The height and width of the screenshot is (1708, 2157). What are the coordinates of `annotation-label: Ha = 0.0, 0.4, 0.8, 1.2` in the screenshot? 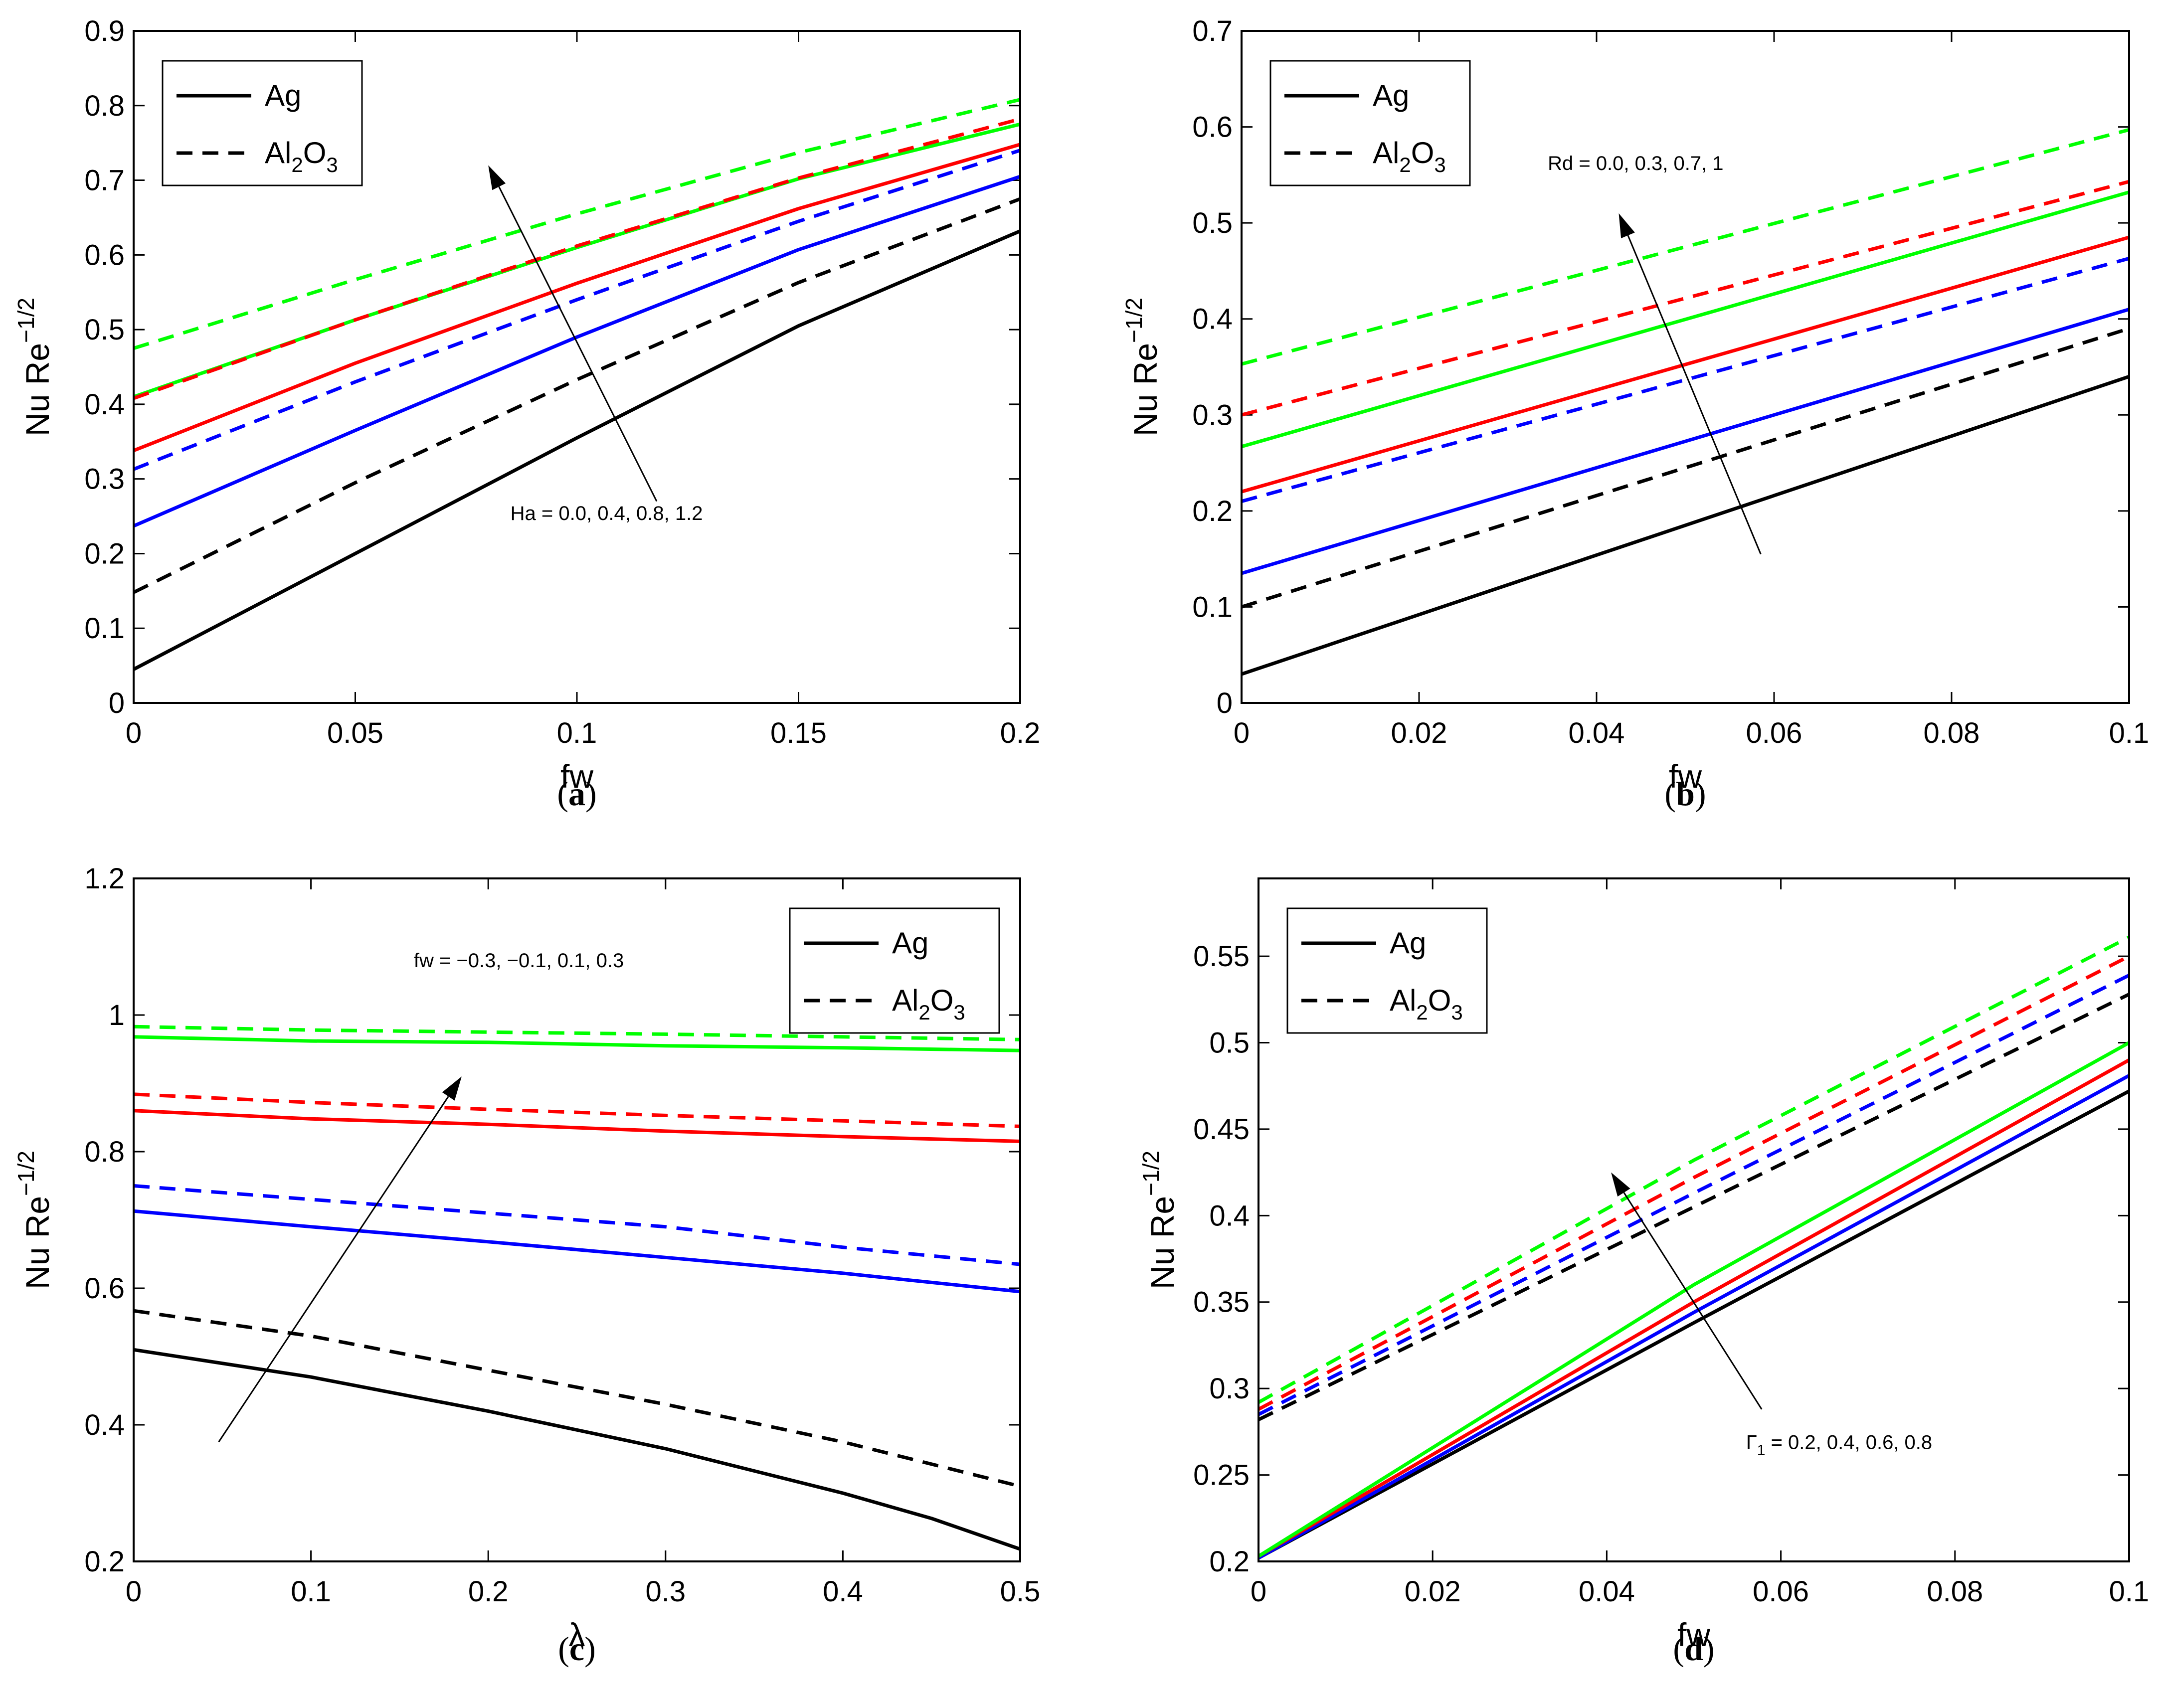 It's located at (607, 514).